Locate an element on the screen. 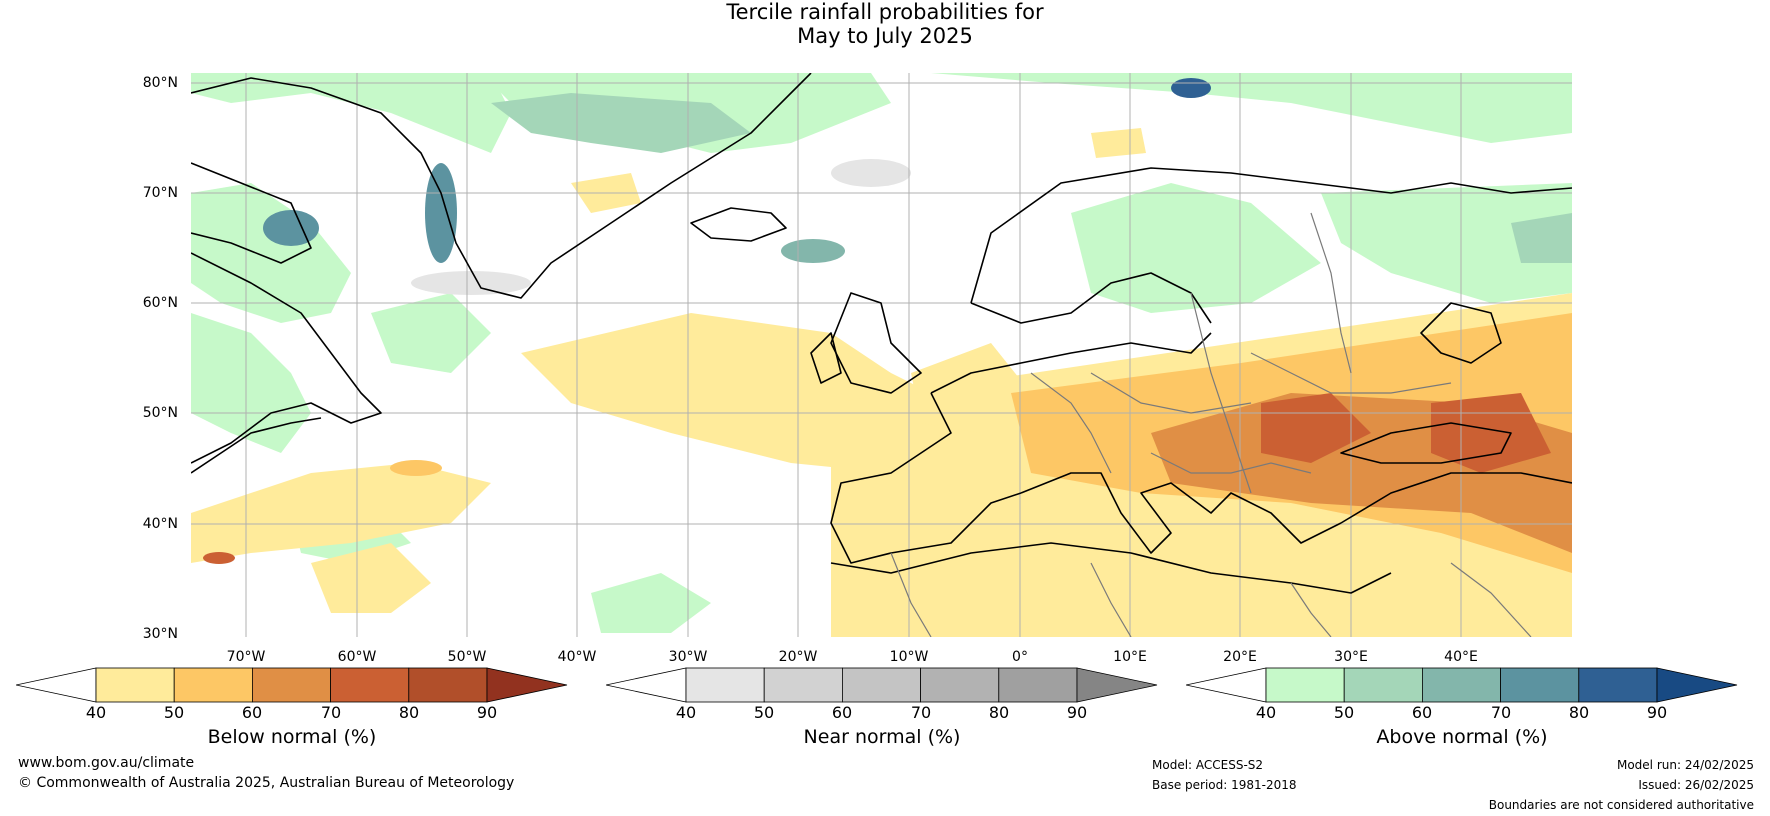  iberia-coast is located at coordinates (926, 478).